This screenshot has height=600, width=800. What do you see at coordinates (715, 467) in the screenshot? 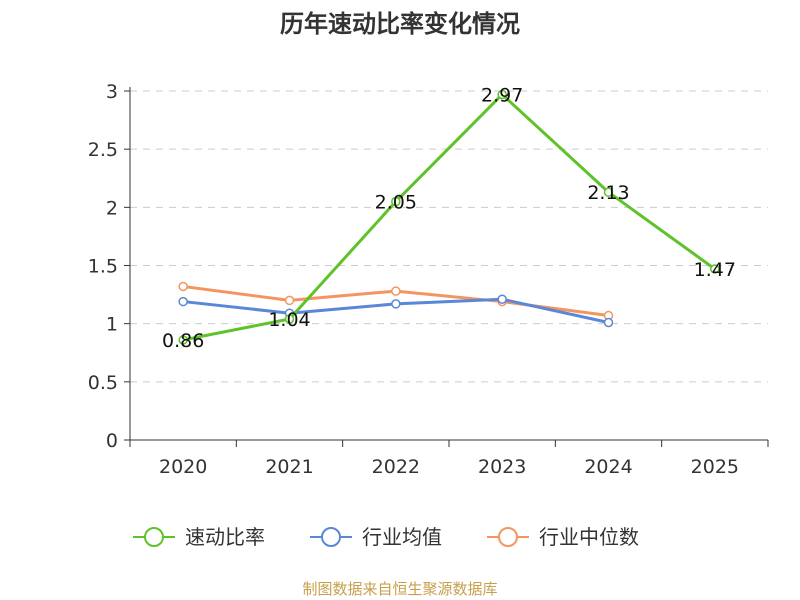
I see `x-tick-label: 2025` at bounding box center [715, 467].